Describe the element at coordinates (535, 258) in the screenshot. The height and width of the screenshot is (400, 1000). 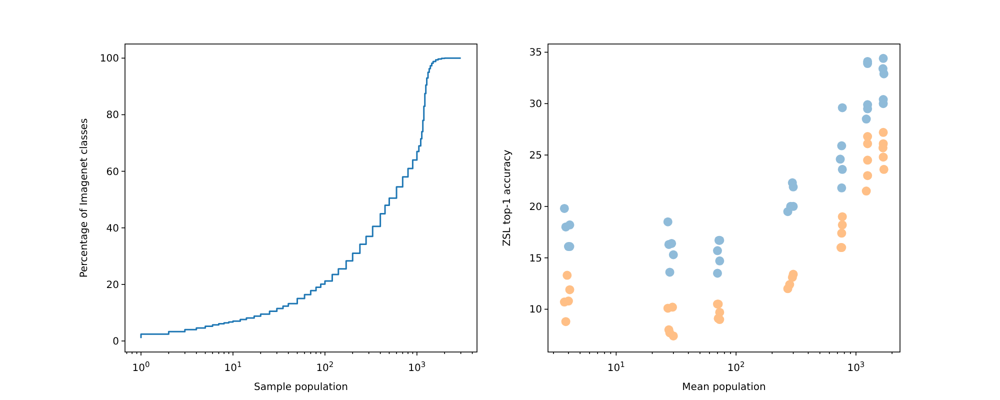
I see `y-tick-label: 15` at that location.